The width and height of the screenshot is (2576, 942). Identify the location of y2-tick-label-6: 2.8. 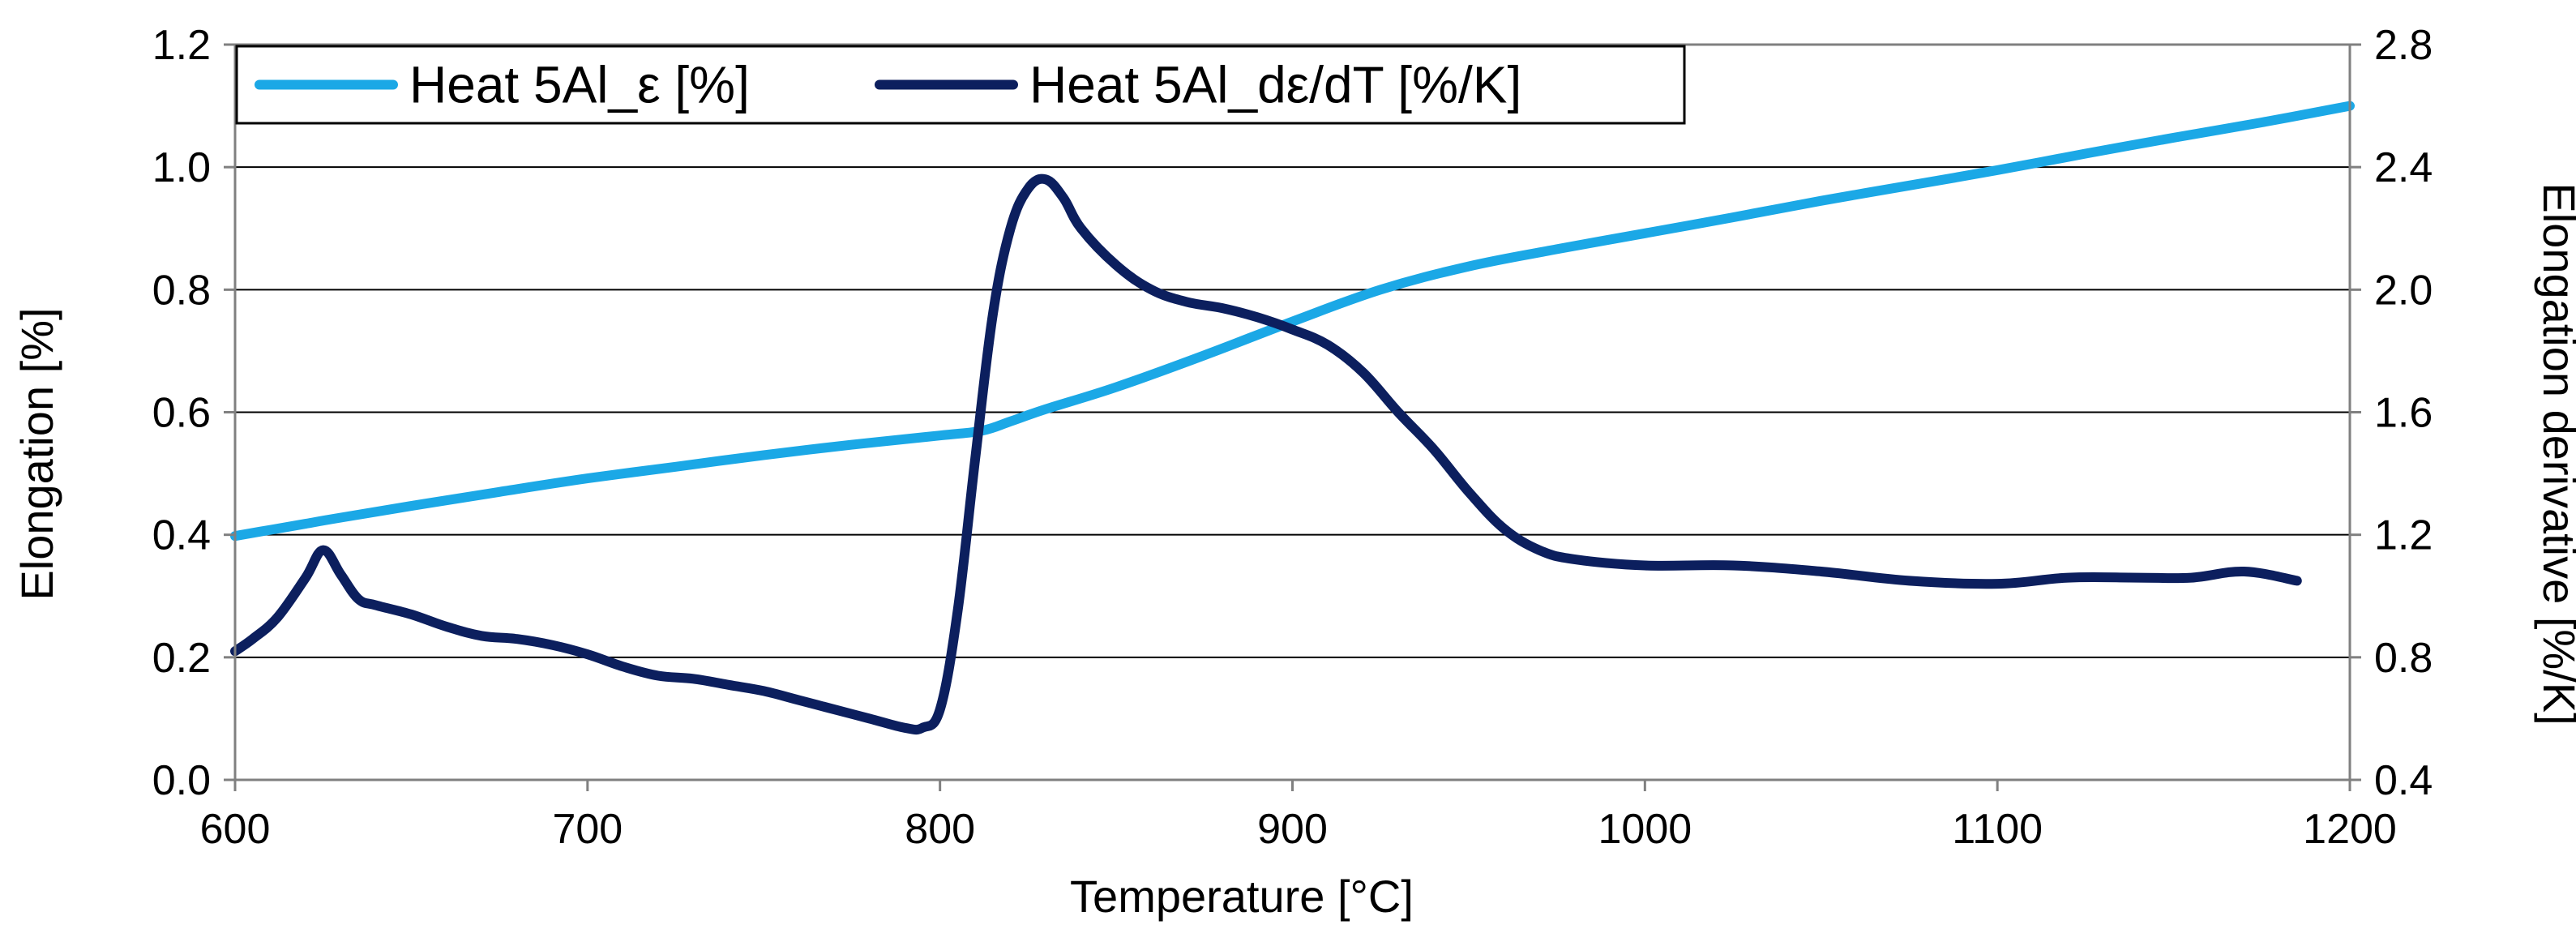
(2403, 45).